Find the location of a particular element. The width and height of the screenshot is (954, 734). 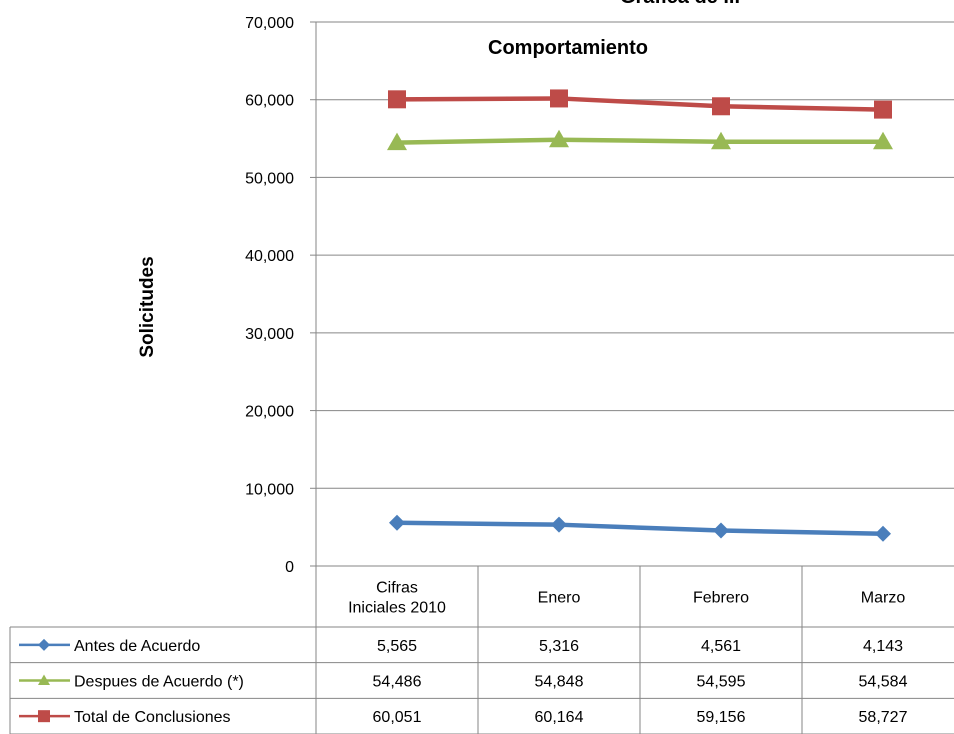

data-value-label: 5,565 is located at coordinates (397, 646).